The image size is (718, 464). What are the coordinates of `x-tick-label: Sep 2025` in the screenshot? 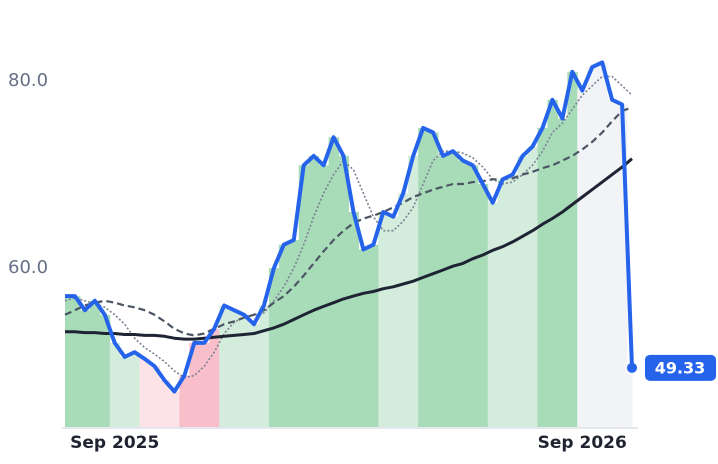 It's located at (114, 443).